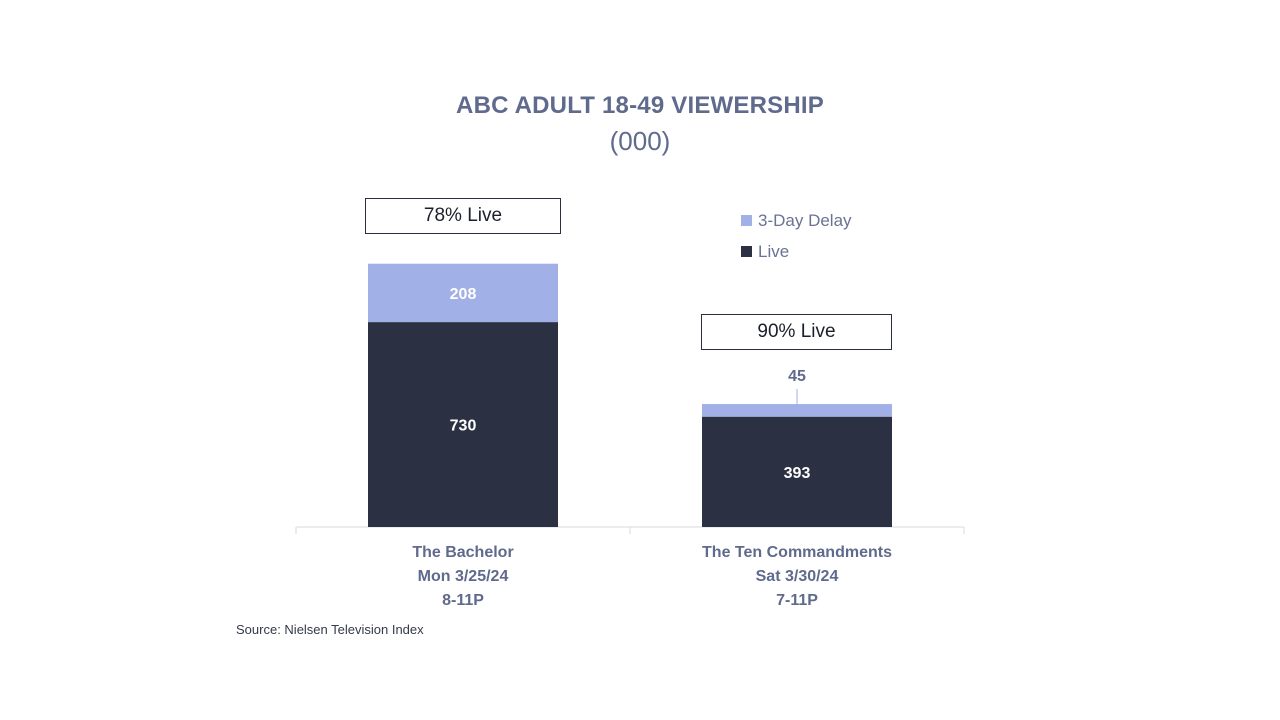  What do you see at coordinates (797, 600) in the screenshot?
I see `category-time: 7-11P` at bounding box center [797, 600].